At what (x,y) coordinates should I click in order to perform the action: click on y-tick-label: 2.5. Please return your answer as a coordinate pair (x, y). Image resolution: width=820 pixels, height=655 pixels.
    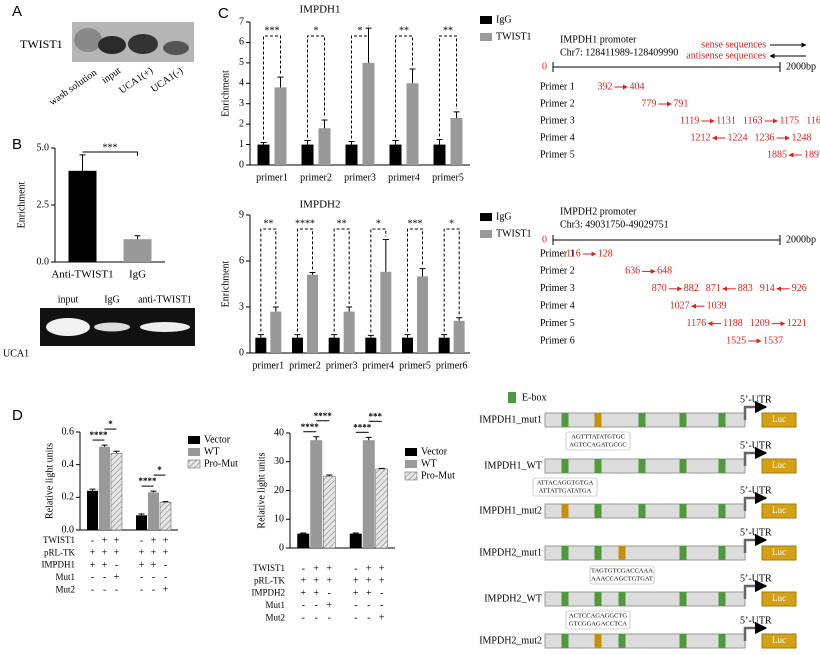
    Looking at the image, I should click on (43, 204).